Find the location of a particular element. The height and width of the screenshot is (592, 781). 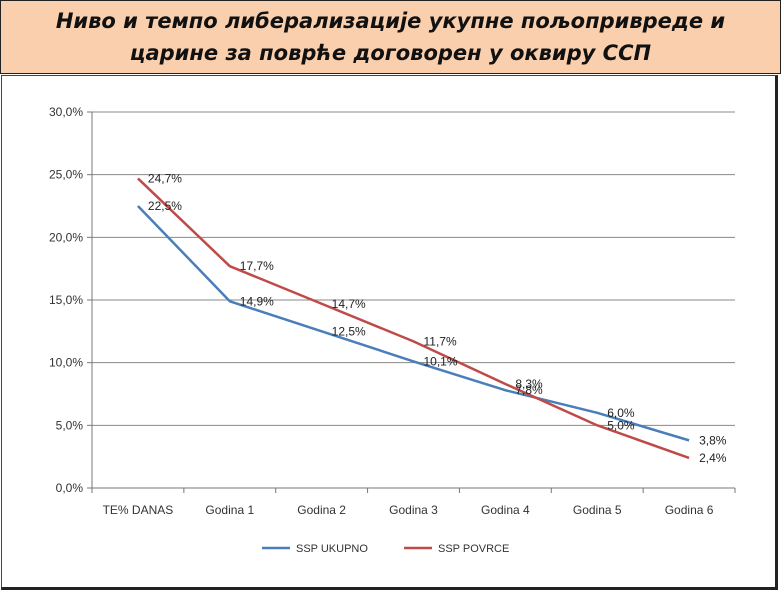

y-tick-label: 15,0% is located at coordinates (66, 300).